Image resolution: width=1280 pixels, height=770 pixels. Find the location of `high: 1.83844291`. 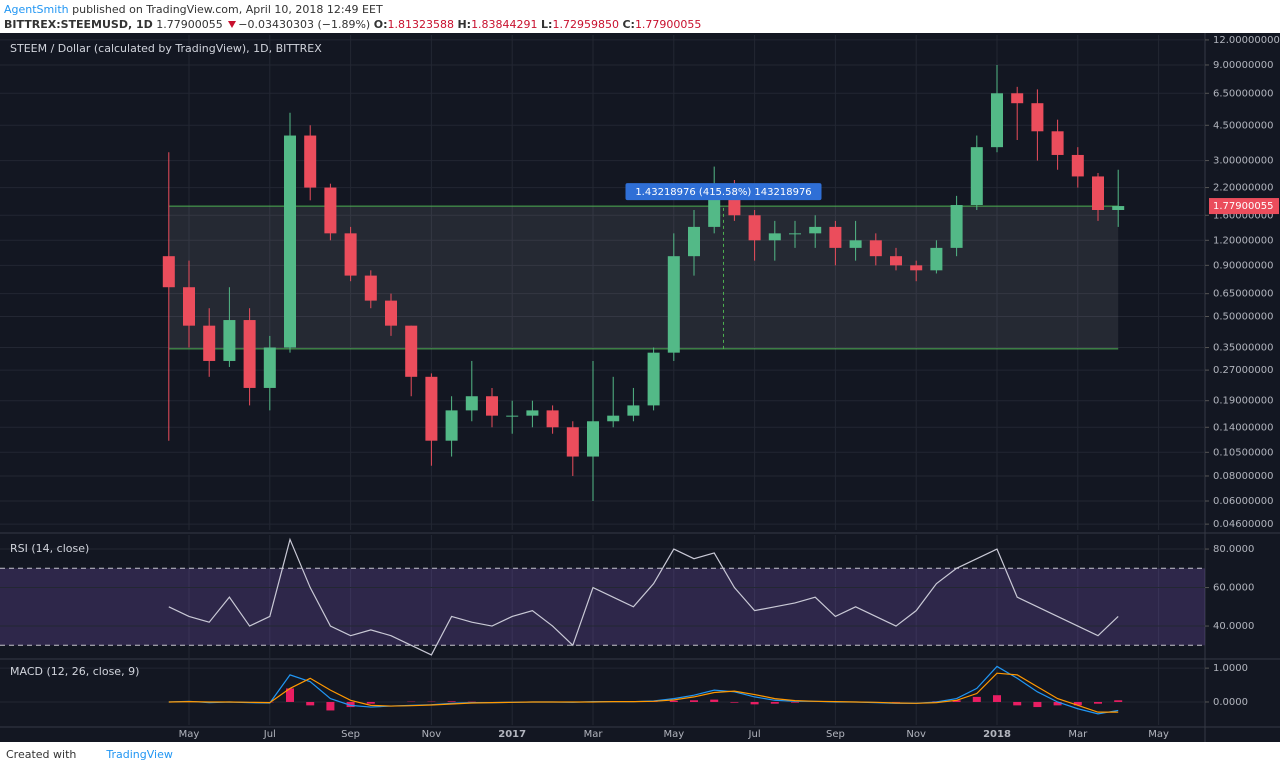

high: 1.83844291 is located at coordinates (504, 24).